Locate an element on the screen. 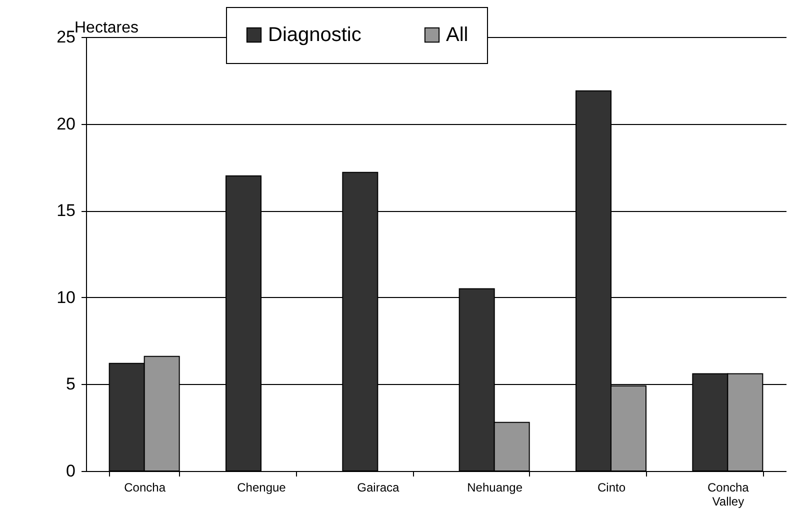 This screenshot has width=794, height=525. x-tick-label: Nehuange is located at coordinates (495, 487).